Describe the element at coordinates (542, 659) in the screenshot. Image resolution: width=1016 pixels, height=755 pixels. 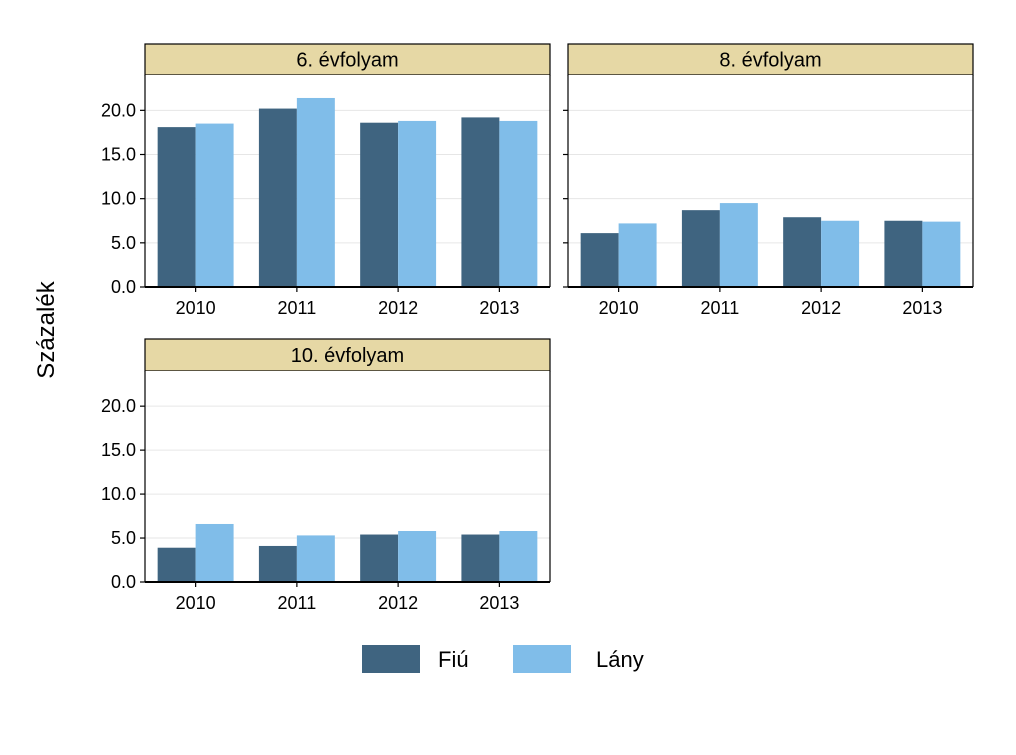
I see `legend-swatch-Lány` at that location.